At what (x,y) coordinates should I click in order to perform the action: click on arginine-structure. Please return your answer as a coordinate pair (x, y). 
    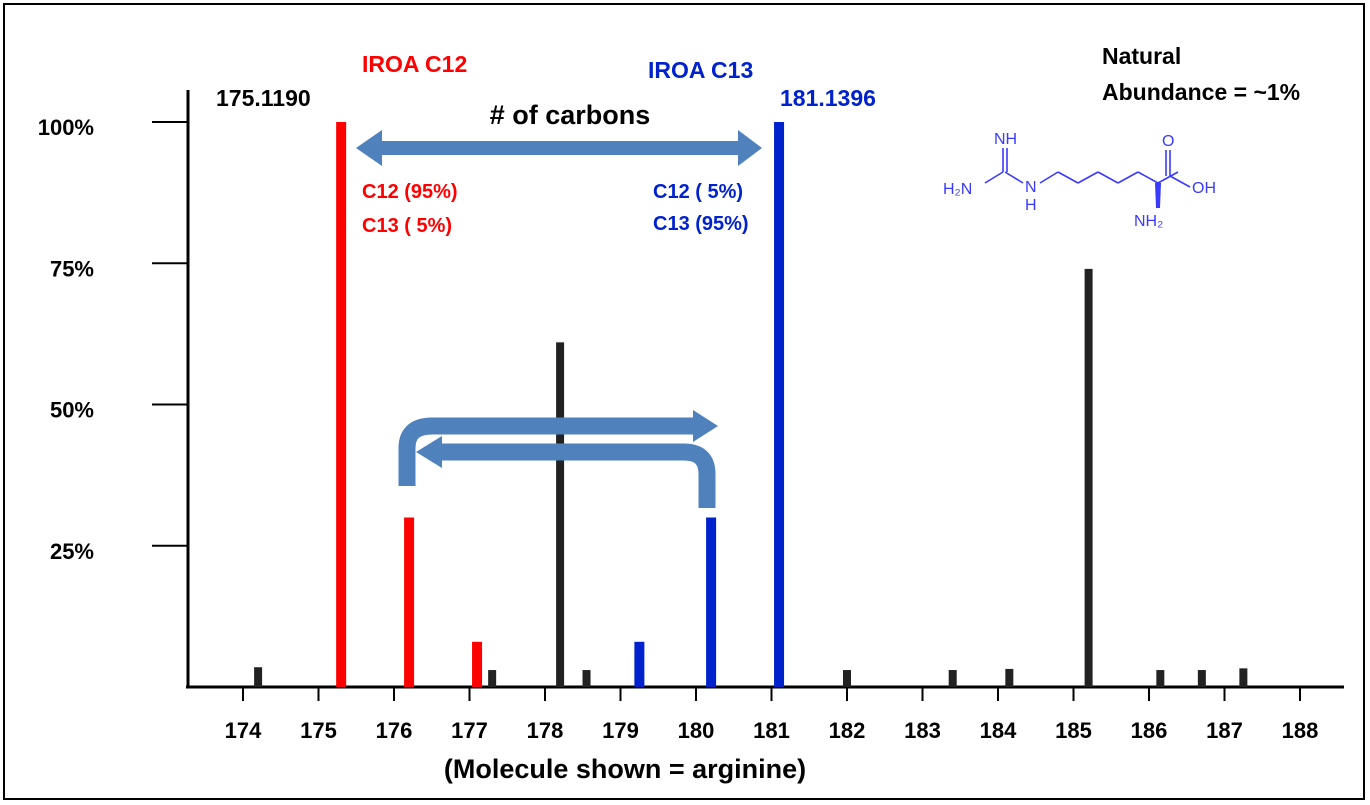
    Looking at the image, I should click on (1087, 178).